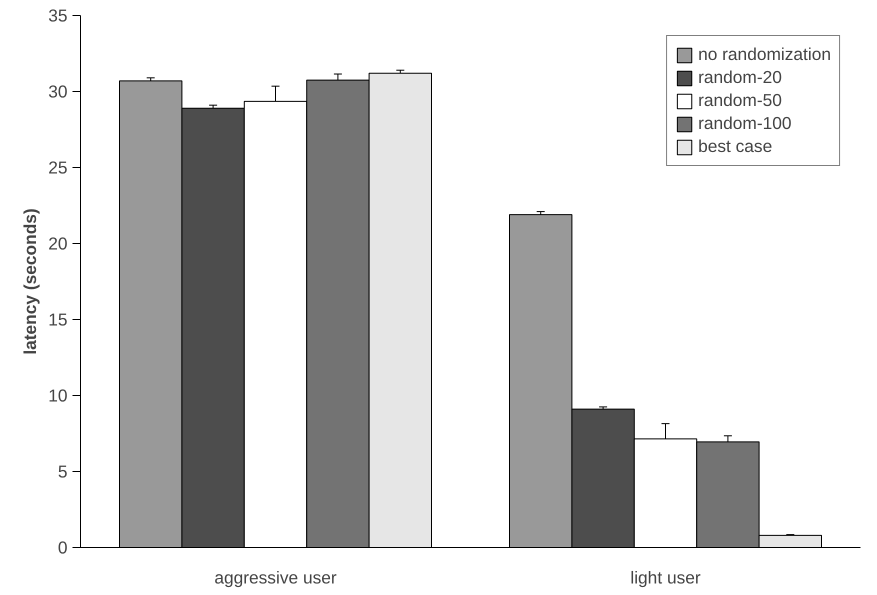 This screenshot has height=595, width=877. What do you see at coordinates (58, 320) in the screenshot?
I see `y-tick-label: 15` at bounding box center [58, 320].